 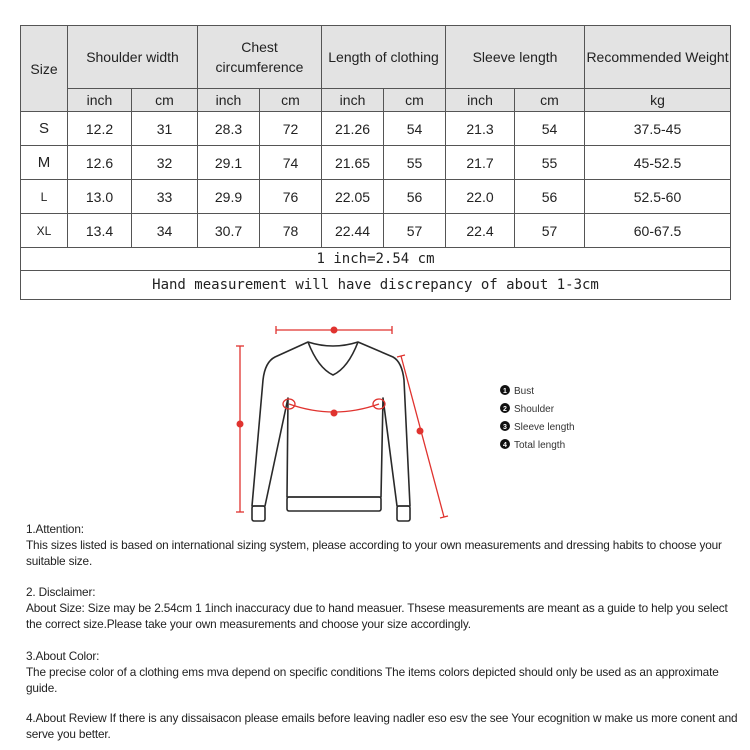 I want to click on note-title: 3.About Color:, so click(x=63, y=656).